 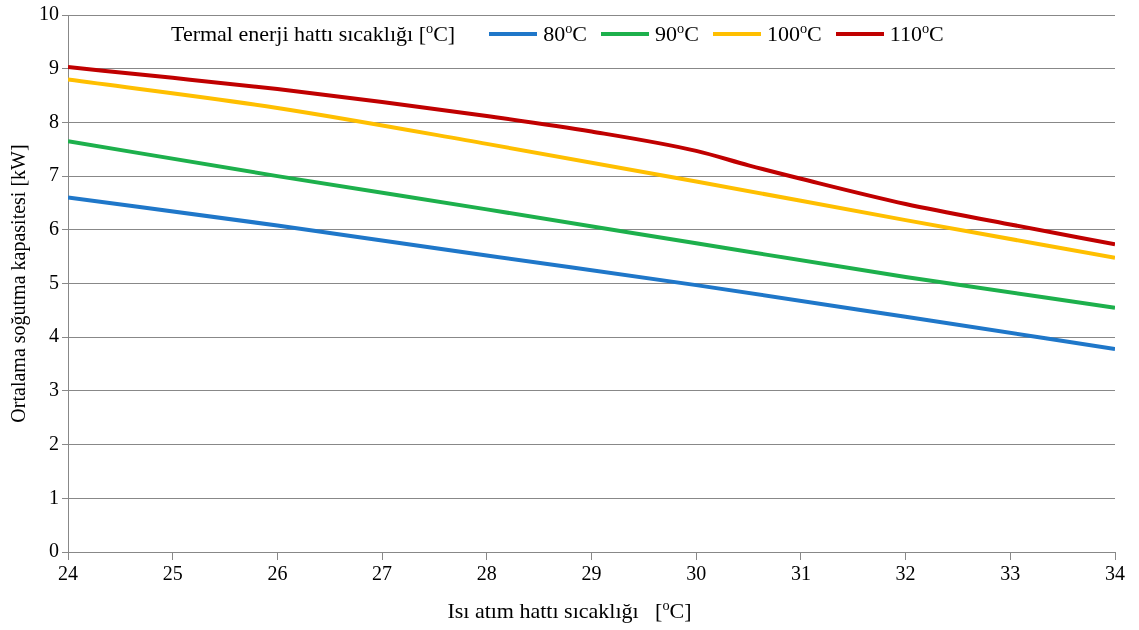 What do you see at coordinates (591, 573) in the screenshot?
I see `x-tick-label: 29` at bounding box center [591, 573].